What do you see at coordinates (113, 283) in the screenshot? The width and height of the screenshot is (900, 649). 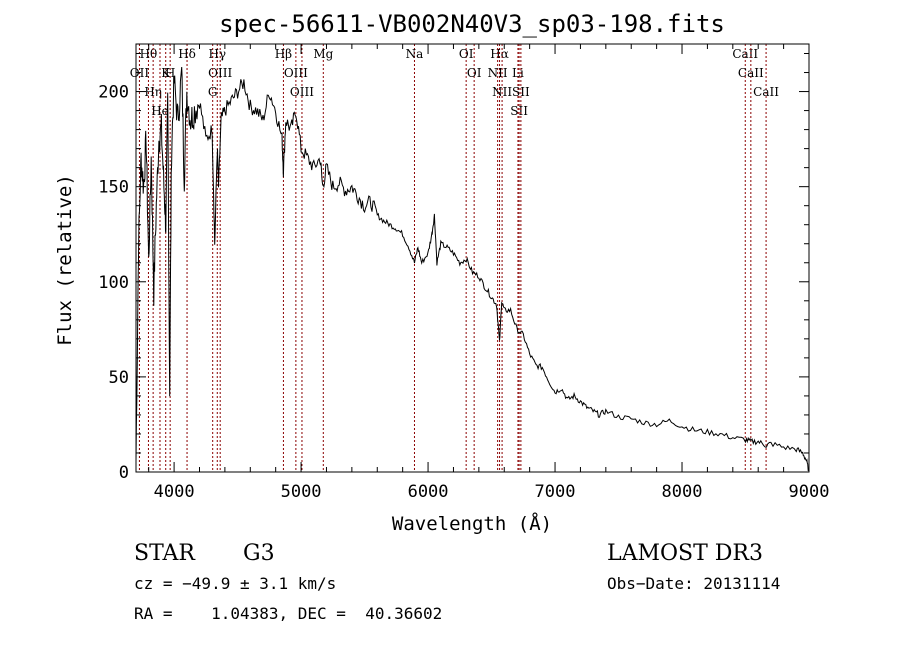 I see `y-tick-label-2: 100` at bounding box center [113, 283].